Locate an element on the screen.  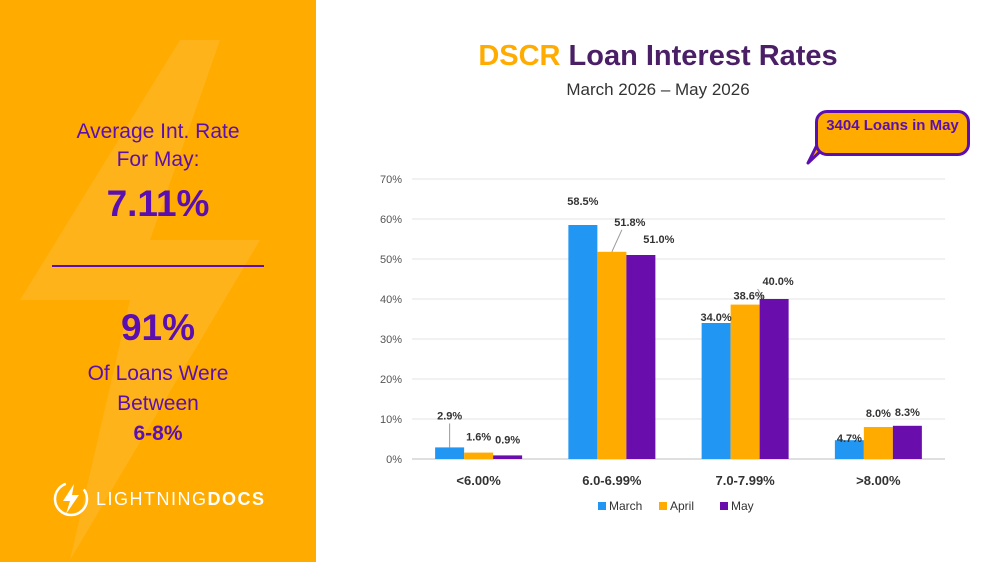
title-rest: Loan Interest Rates is located at coordinates (703, 56).